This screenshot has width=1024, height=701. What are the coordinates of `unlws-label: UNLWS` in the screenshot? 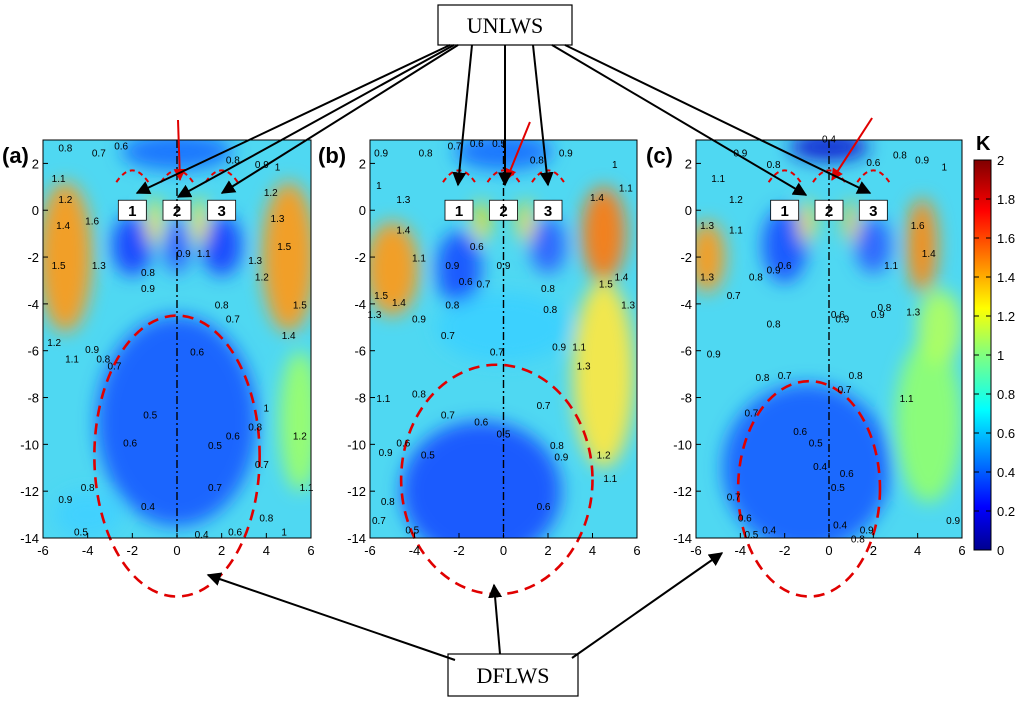 It's located at (505, 25).